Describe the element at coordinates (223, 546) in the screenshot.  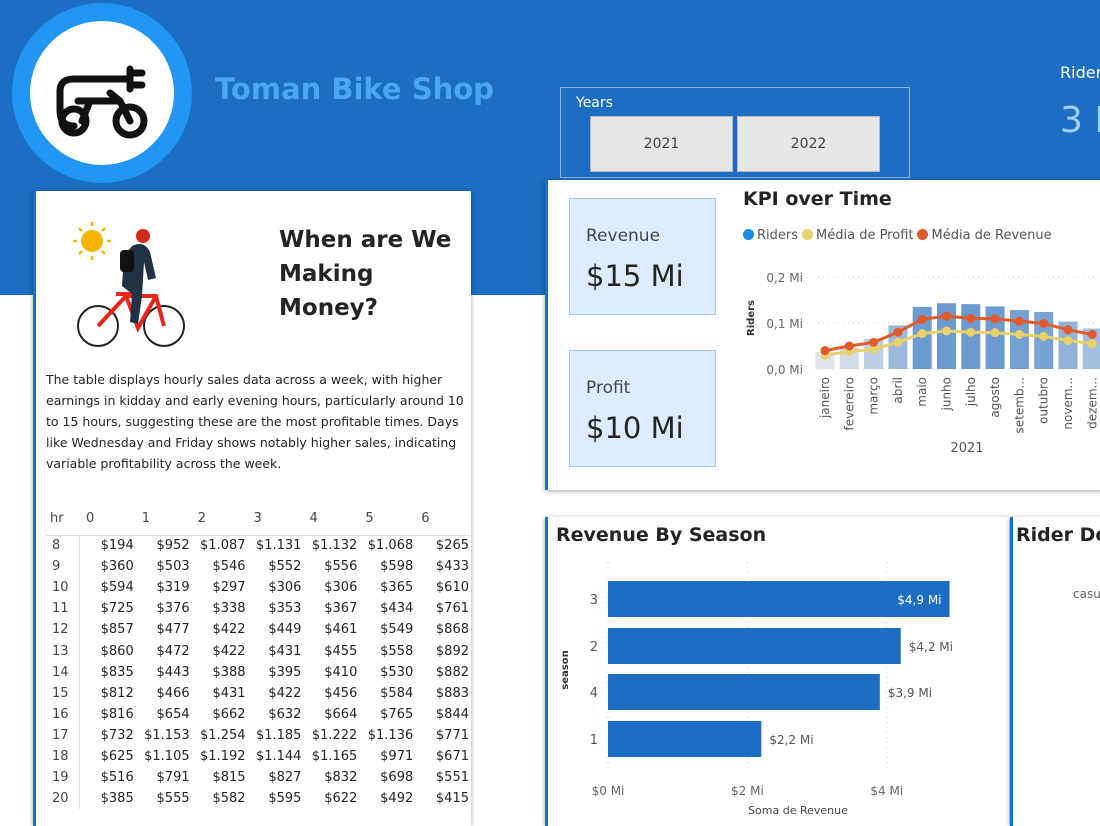
I see `sales-cell: $1.087` at that location.